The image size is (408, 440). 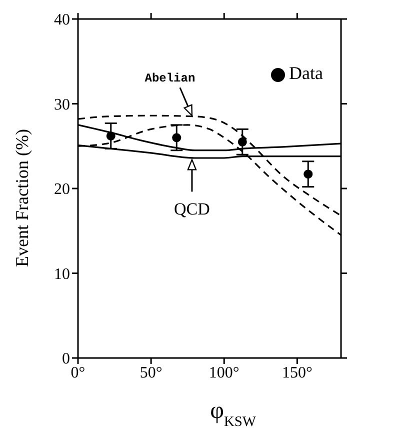 What do you see at coordinates (78, 373) in the screenshot?
I see `x-tick-label: 0°` at bounding box center [78, 373].